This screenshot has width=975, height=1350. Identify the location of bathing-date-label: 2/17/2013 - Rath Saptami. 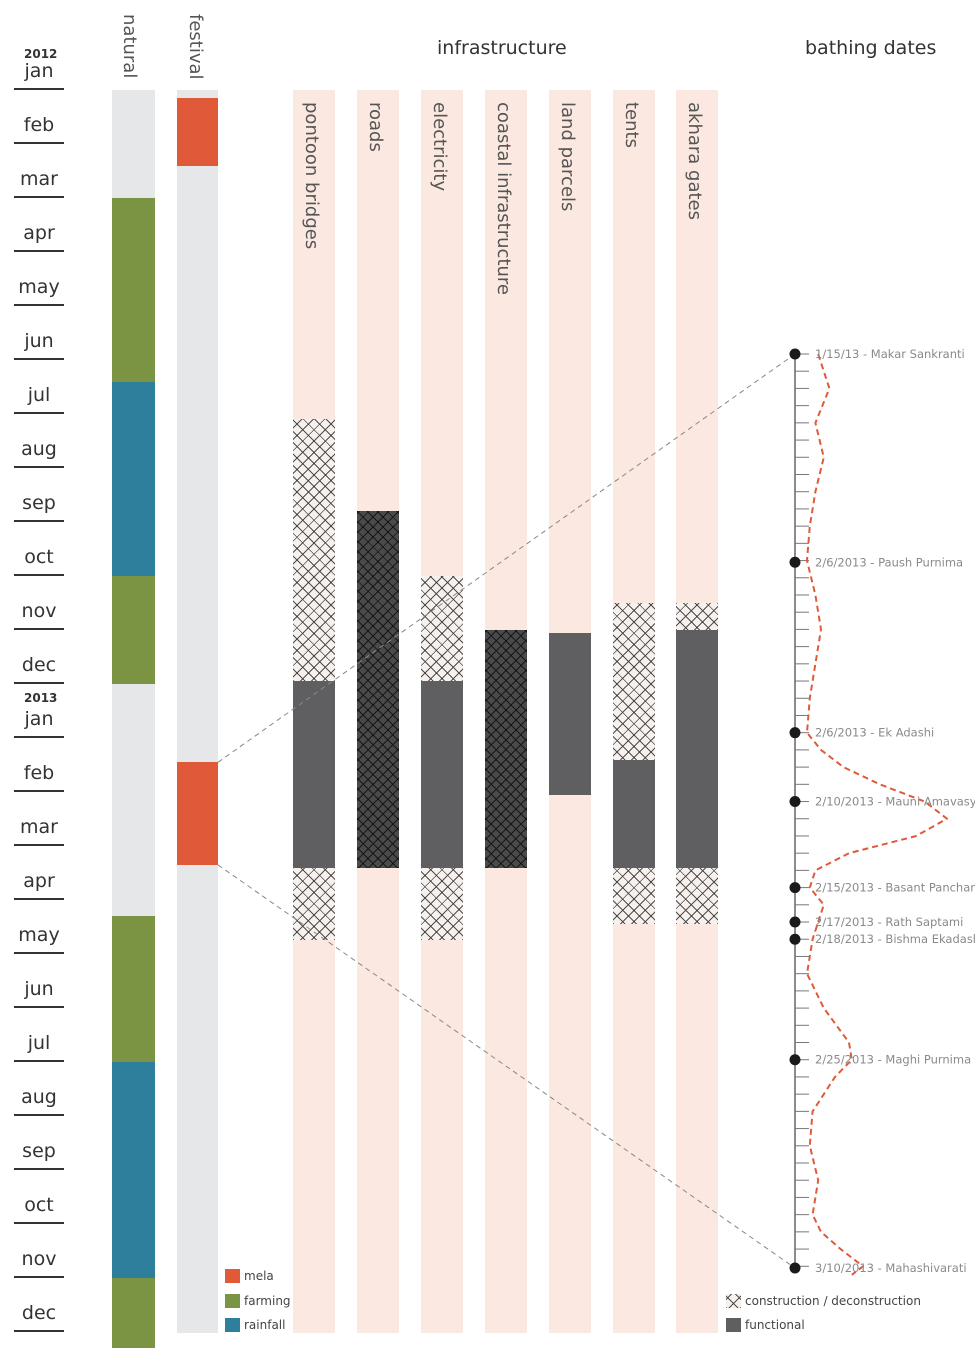
(889, 922).